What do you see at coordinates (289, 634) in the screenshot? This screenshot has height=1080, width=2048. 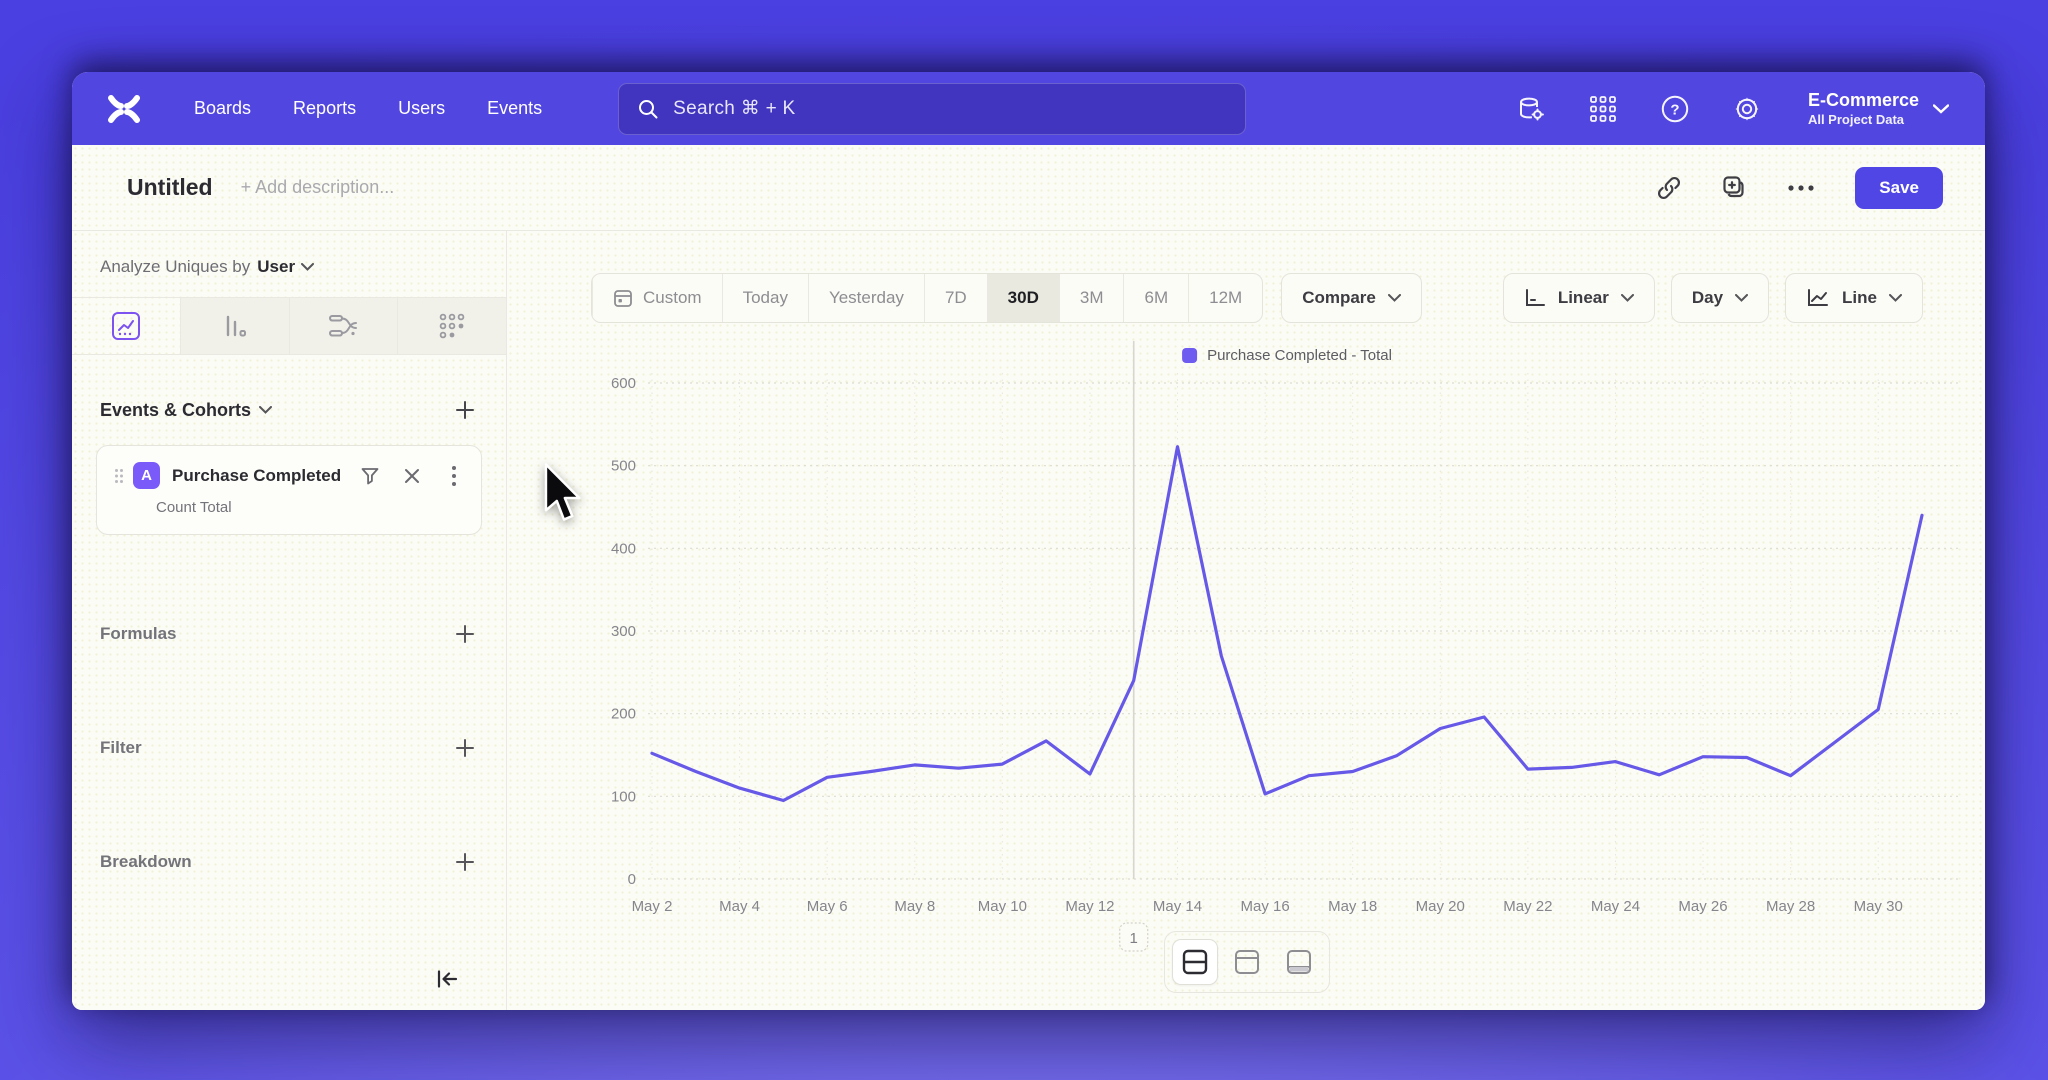 I see `sidebar-section-formulas: Formulas` at bounding box center [289, 634].